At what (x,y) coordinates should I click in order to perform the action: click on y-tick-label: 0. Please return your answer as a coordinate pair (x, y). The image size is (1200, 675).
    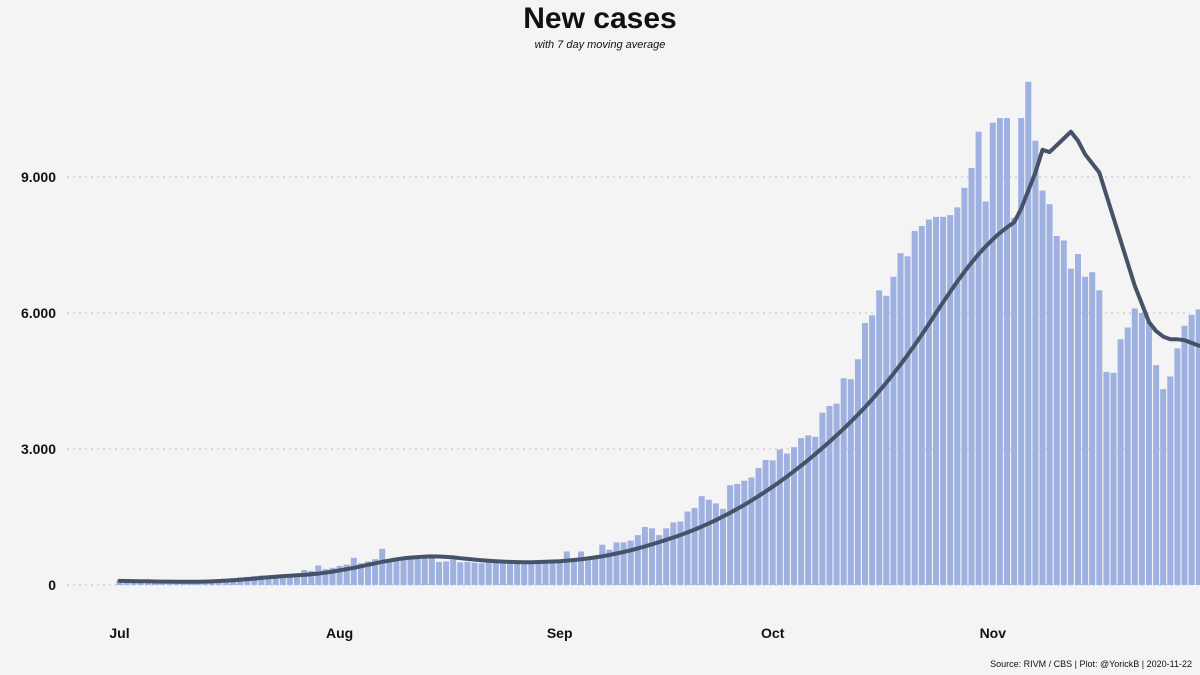
    Looking at the image, I should click on (52, 585).